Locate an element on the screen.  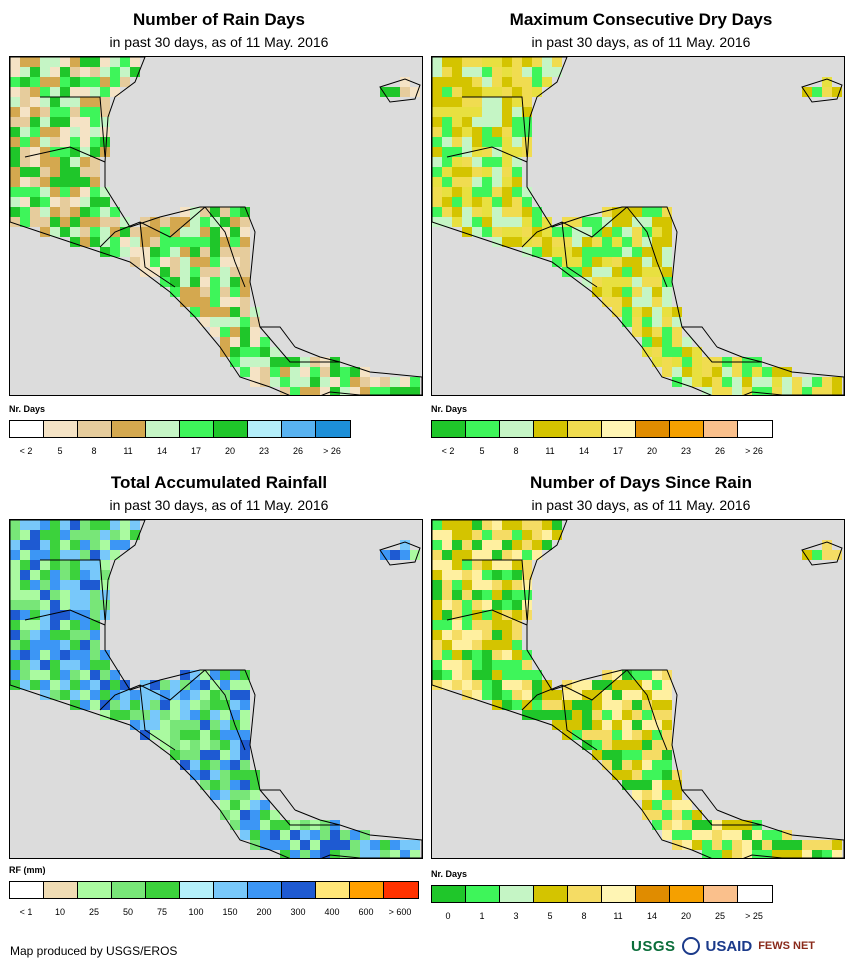
legend-label: 0 is located at coordinates (448, 916).